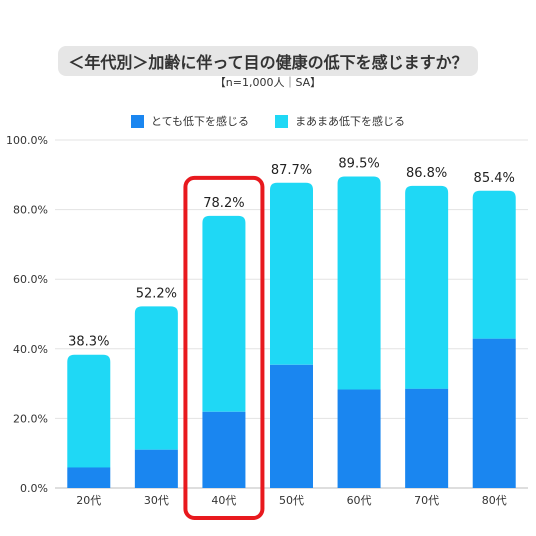 Image resolution: width=536 pixels, height=536 pixels. What do you see at coordinates (494, 178) in the screenshot?
I see `bar-total-label: 85.4%` at bounding box center [494, 178].